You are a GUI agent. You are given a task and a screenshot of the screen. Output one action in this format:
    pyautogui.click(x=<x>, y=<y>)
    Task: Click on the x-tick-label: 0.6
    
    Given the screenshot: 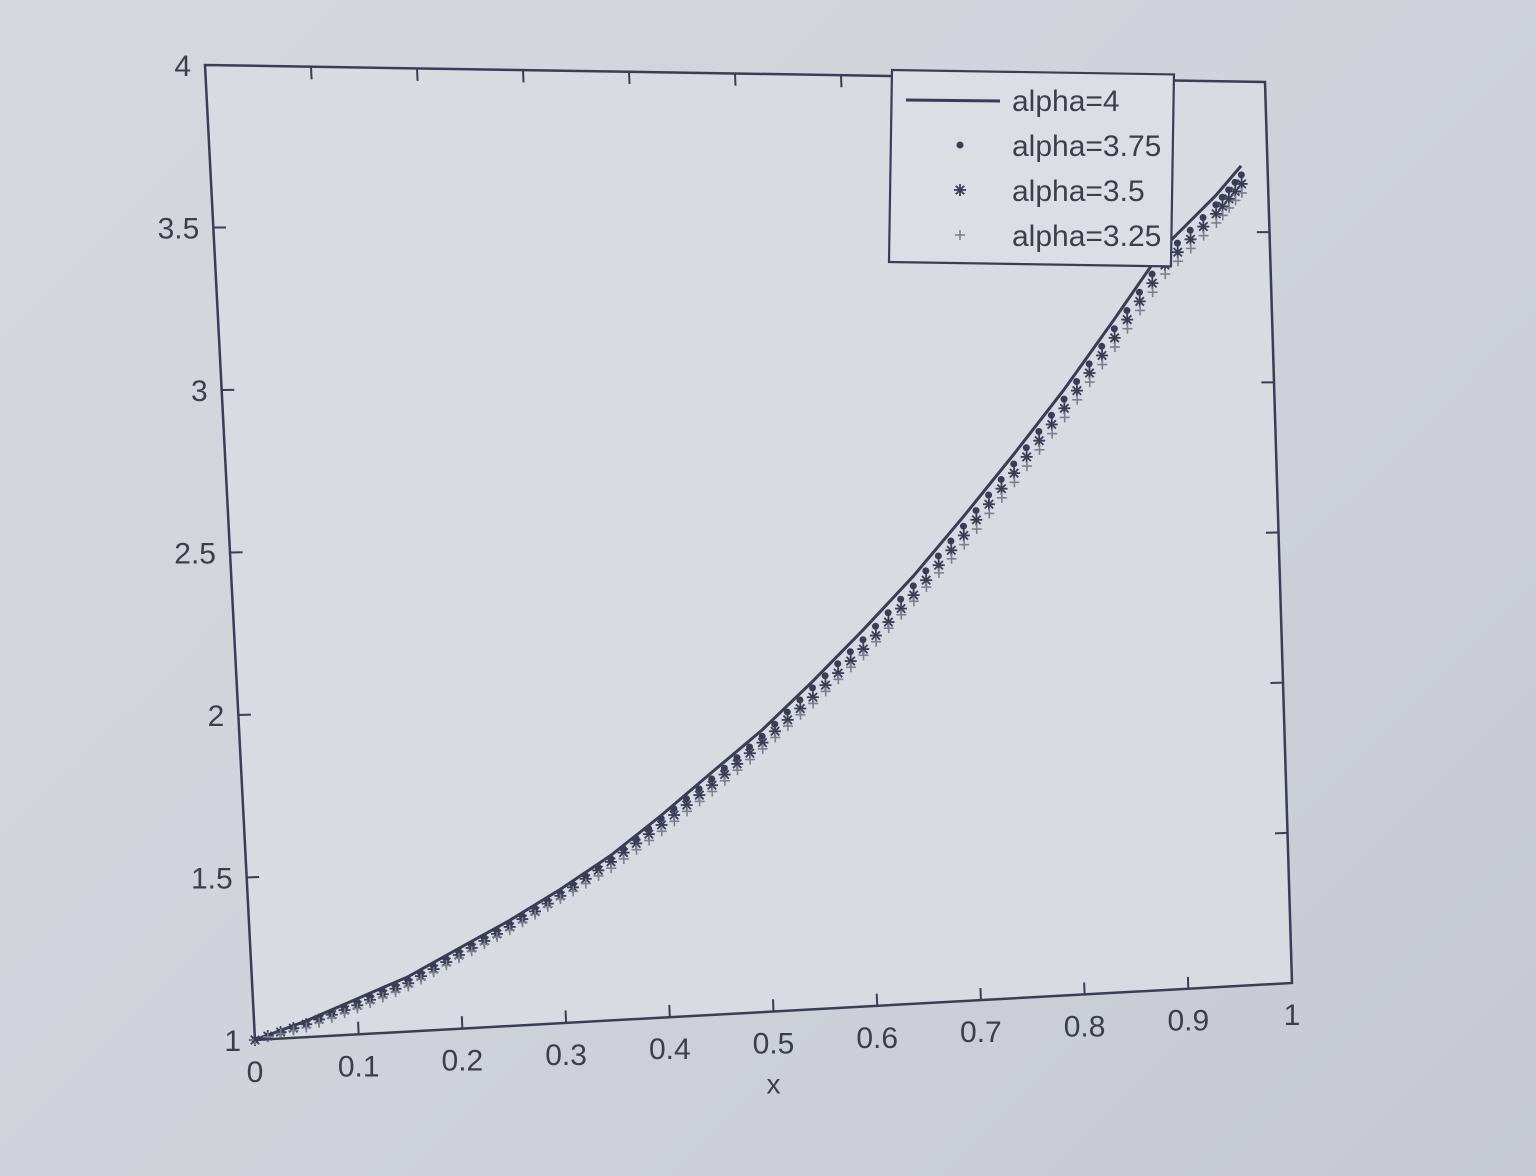 What is the action you would take?
    pyautogui.click(x=877, y=1038)
    